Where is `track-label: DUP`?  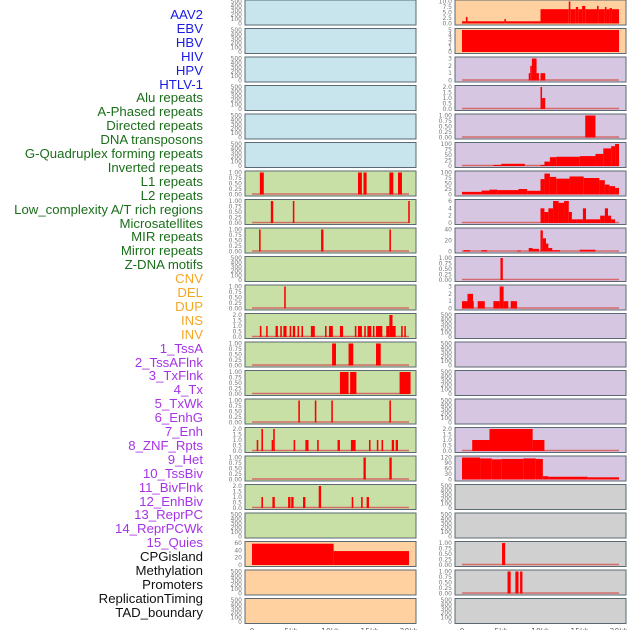 track-label: DUP is located at coordinates (189, 306).